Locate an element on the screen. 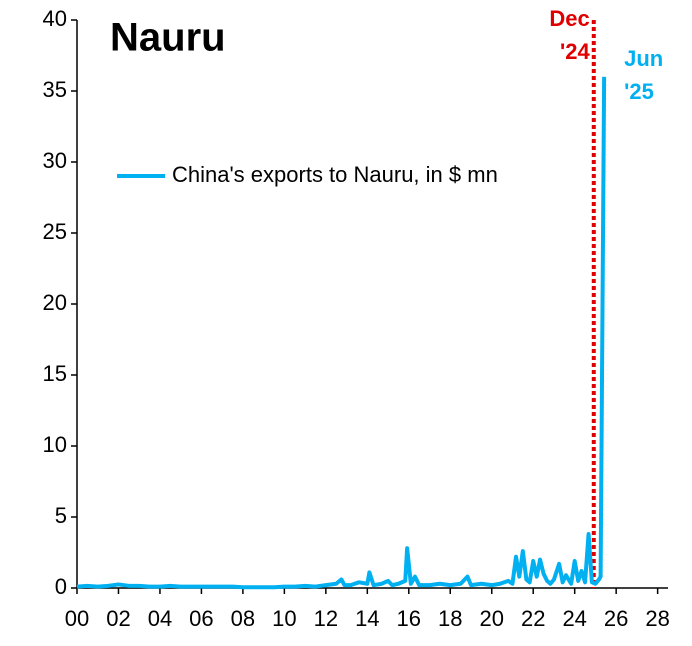 The image size is (692, 646). y-tick-label: 40 is located at coordinates (55, 18).